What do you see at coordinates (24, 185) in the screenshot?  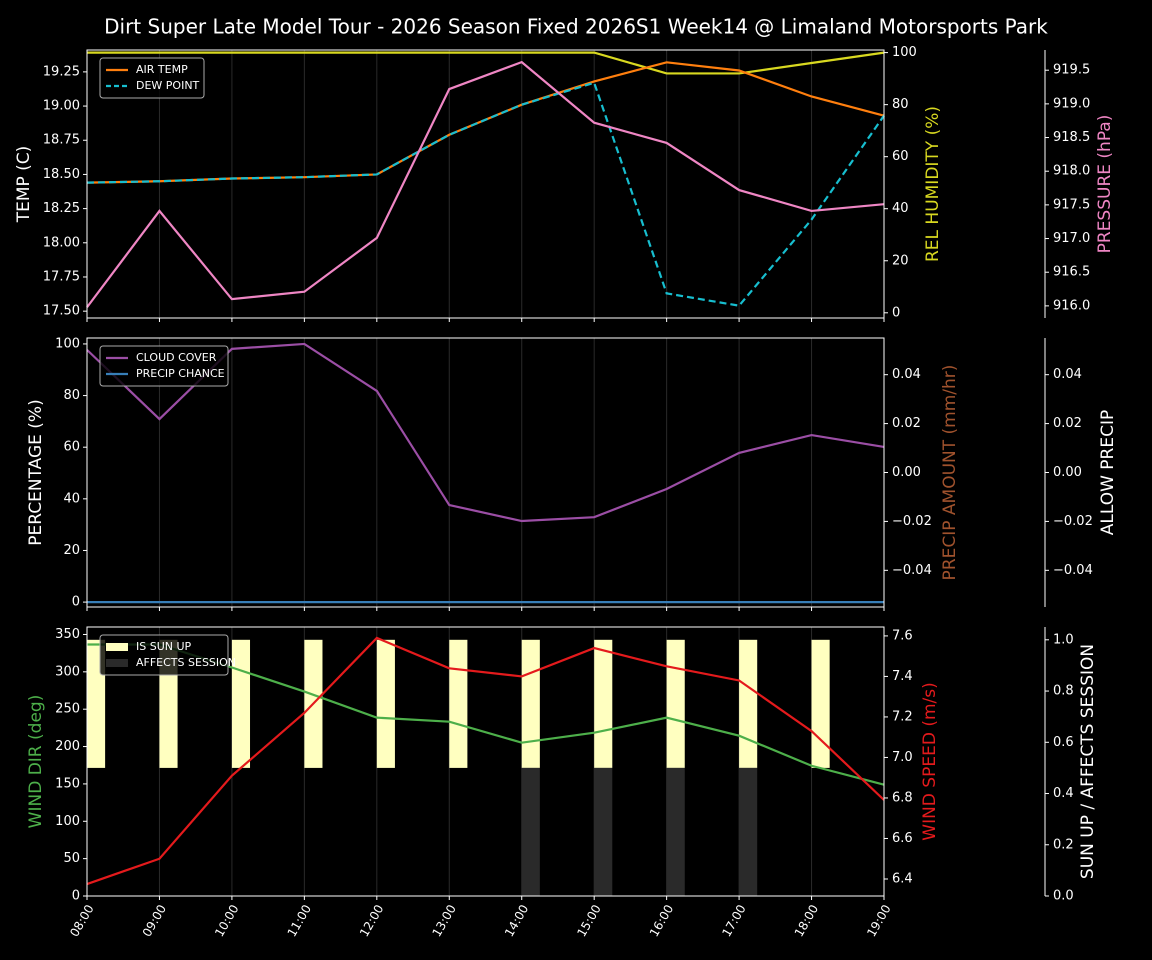 I see `axis-label: TEMP (C)` at bounding box center [24, 185].